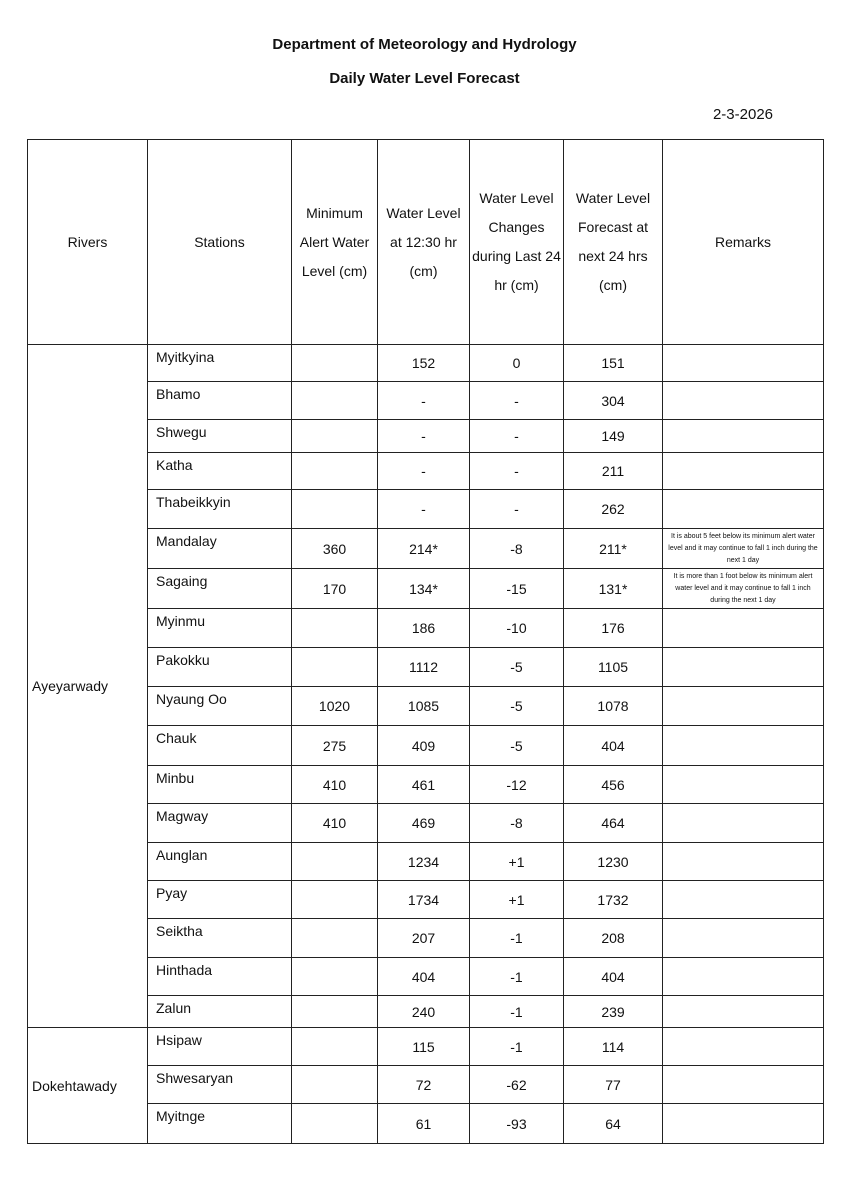  What do you see at coordinates (219, 976) in the screenshot?
I see `station-name: Hinthada` at bounding box center [219, 976].